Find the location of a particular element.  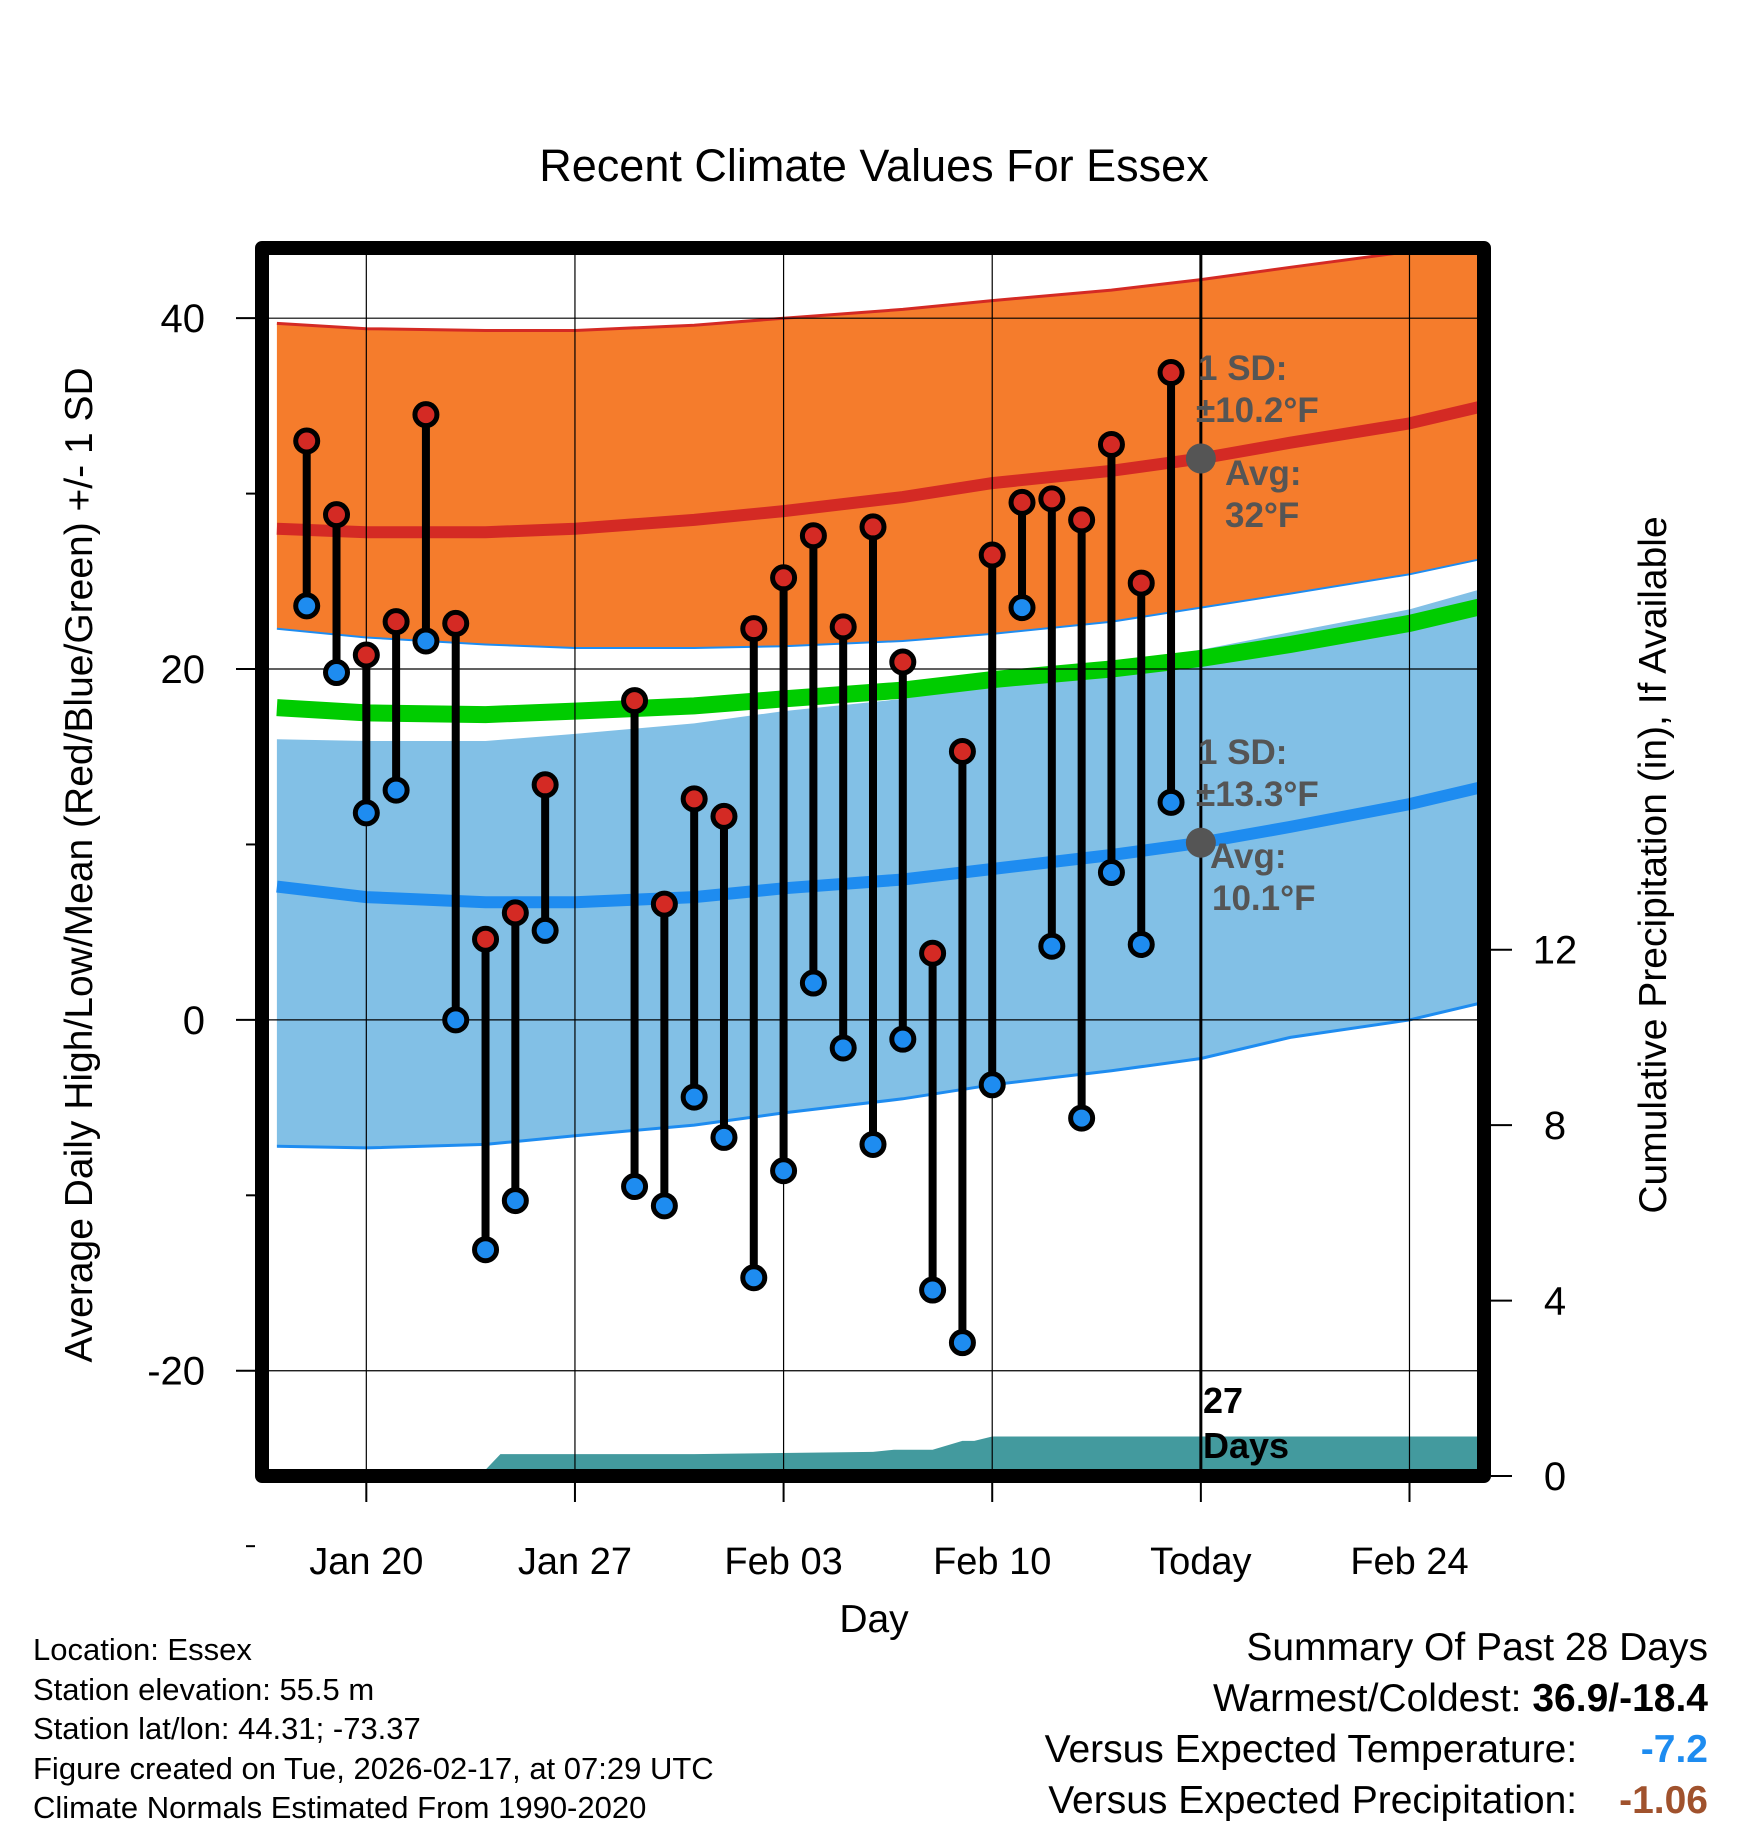

temp-anomaly-label: Versus Expected Temperature: is located at coordinates (1311, 1749).